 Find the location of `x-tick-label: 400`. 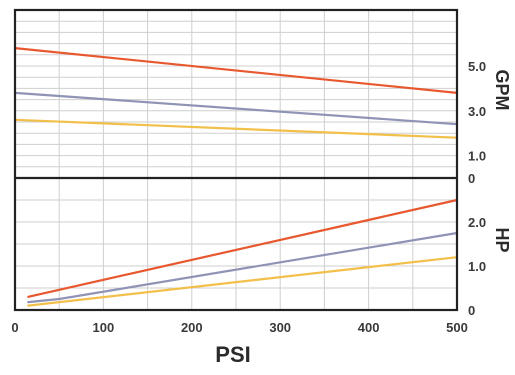

x-tick-label: 400 is located at coordinates (369, 327).